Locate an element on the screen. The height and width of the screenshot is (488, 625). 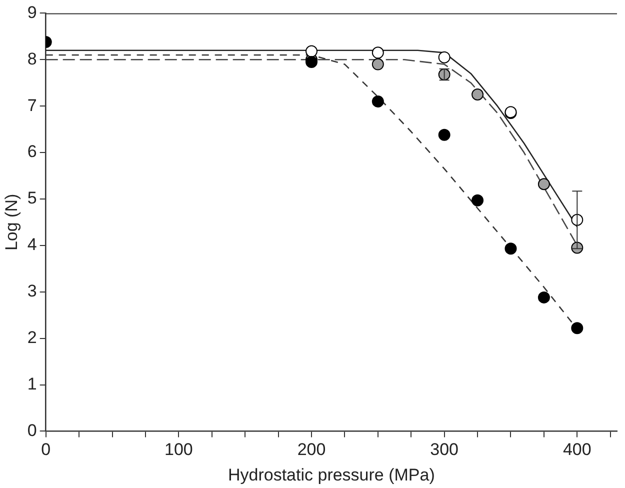
x-tick-label: 100 is located at coordinates (178, 450).